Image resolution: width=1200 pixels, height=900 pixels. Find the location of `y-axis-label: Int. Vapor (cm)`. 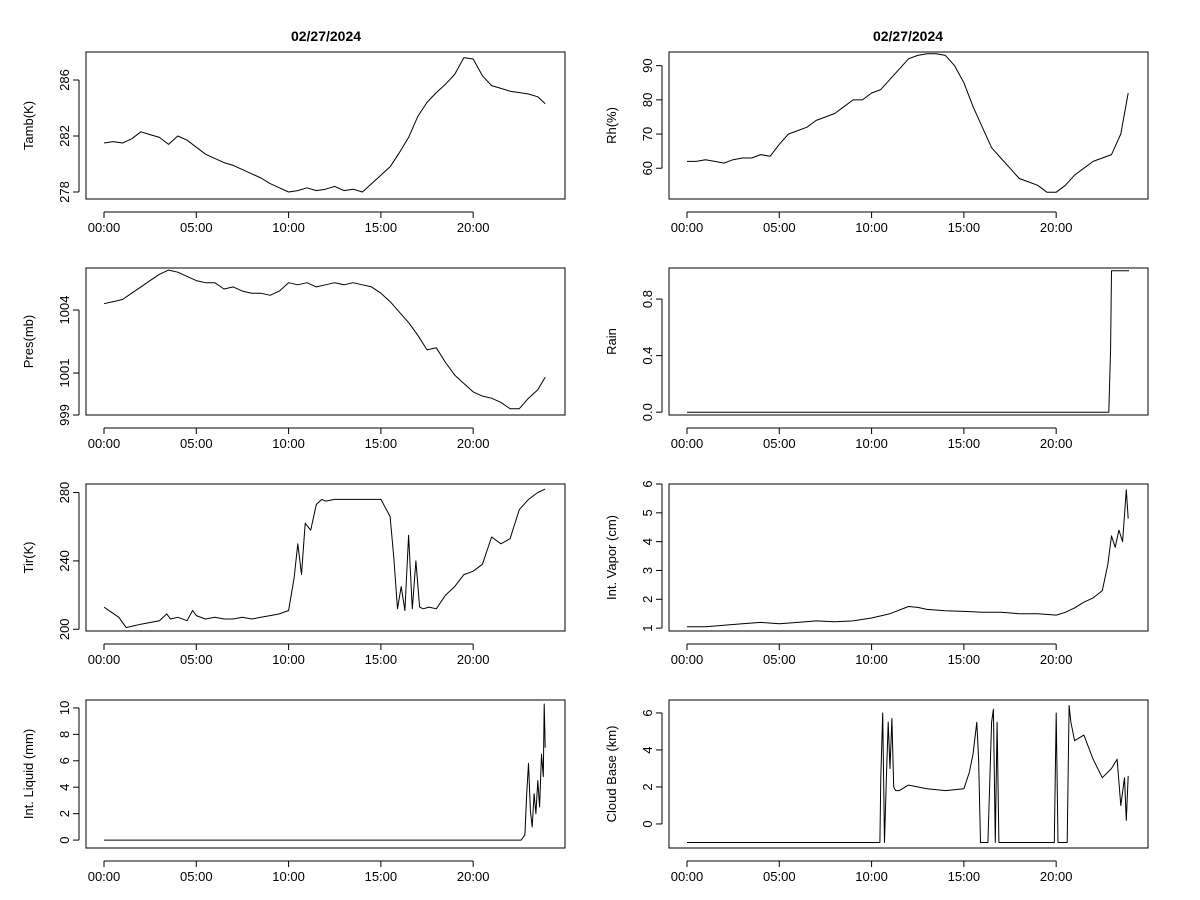

y-axis-label: Int. Vapor (cm) is located at coordinates (611, 557).